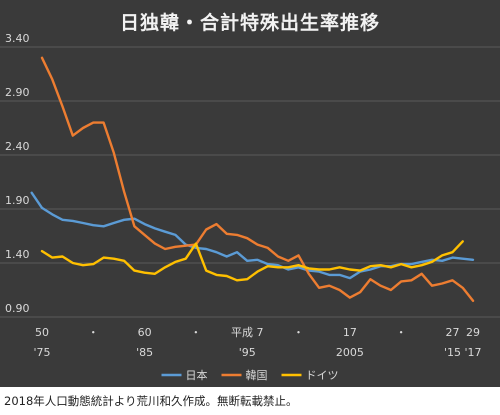 The height and width of the screenshot is (415, 500). I want to click on x-tick-label: 平成 7, so click(247, 332).